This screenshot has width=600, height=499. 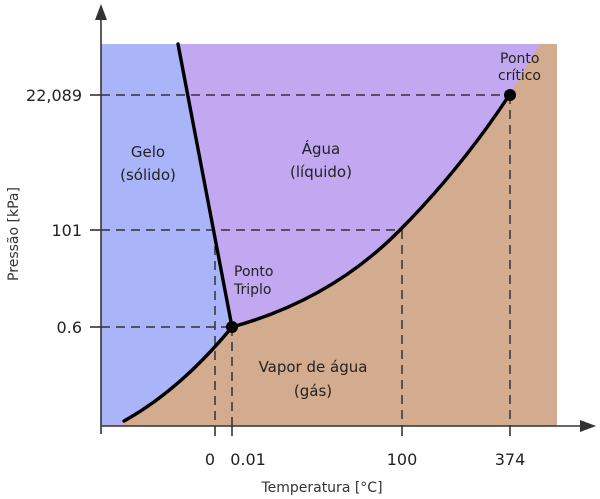 What do you see at coordinates (313, 391) in the screenshot?
I see `gas-region-sublabel: (gás)` at bounding box center [313, 391].